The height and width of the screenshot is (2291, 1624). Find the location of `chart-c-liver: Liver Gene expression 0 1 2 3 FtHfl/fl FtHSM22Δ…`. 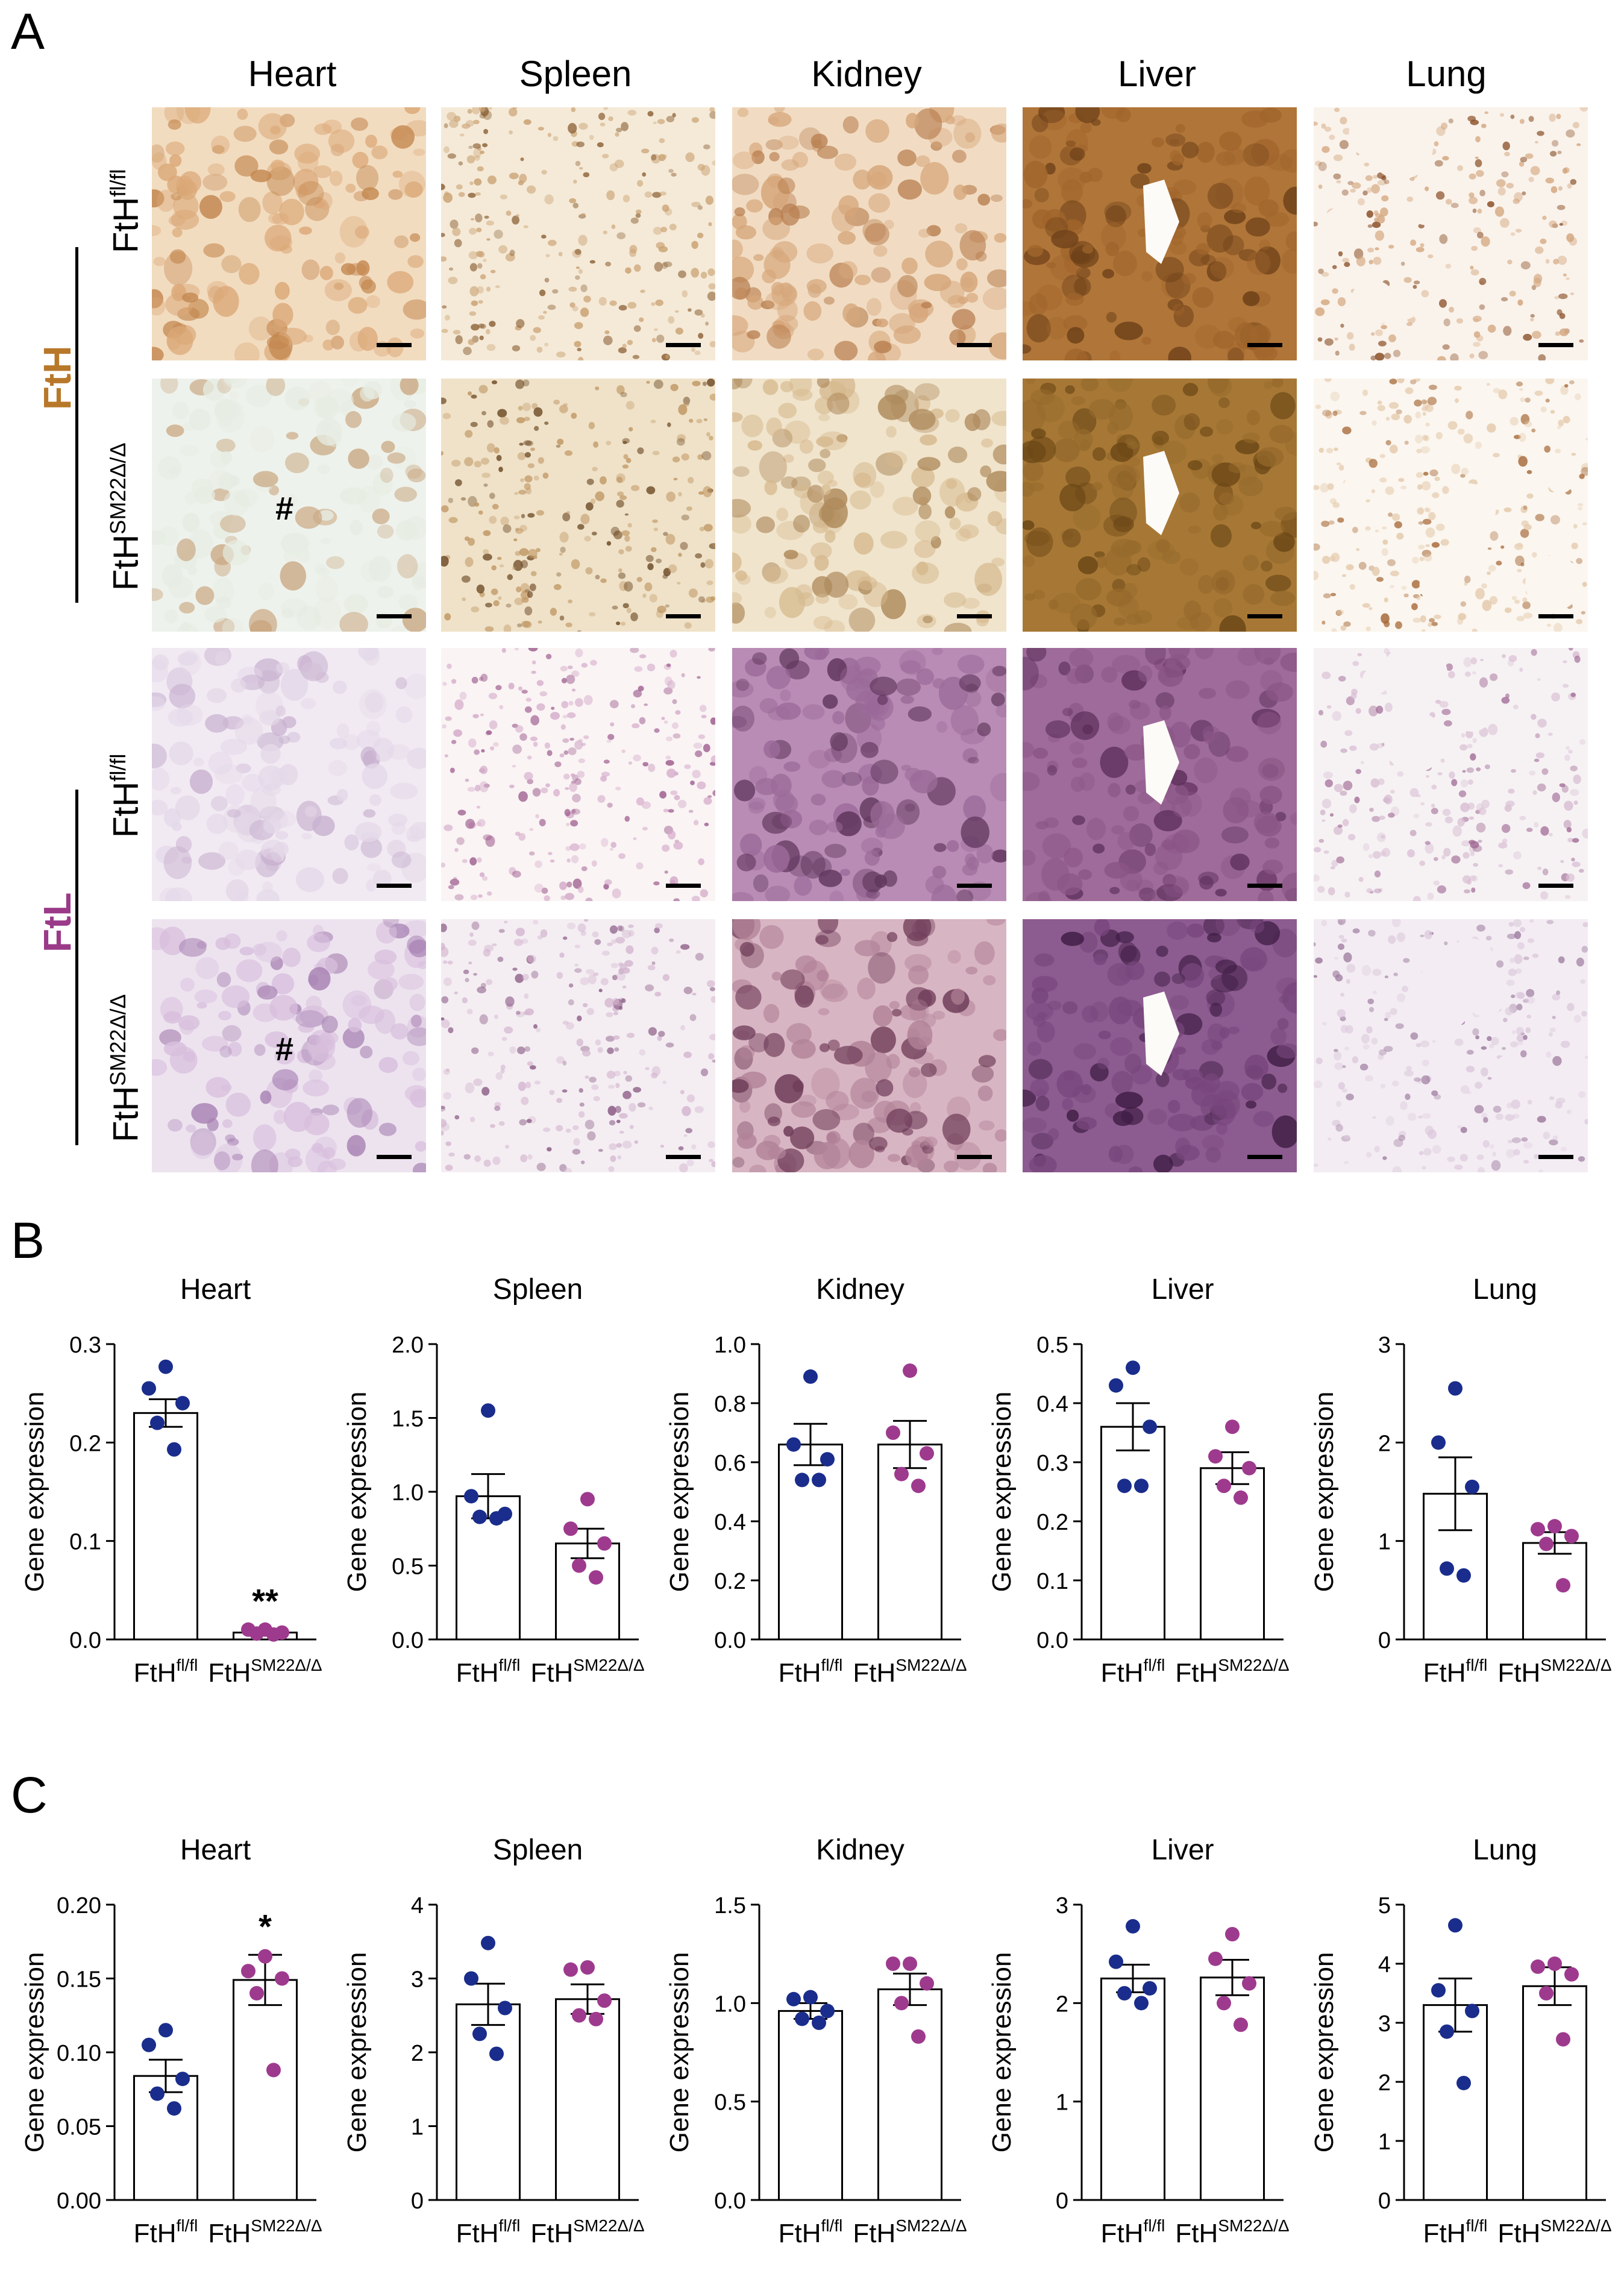

chart-c-liver: Liver Gene expression 0 1 2 3 FtHfl/fl FtHSM22Δ… is located at coordinates (1136, 2046).